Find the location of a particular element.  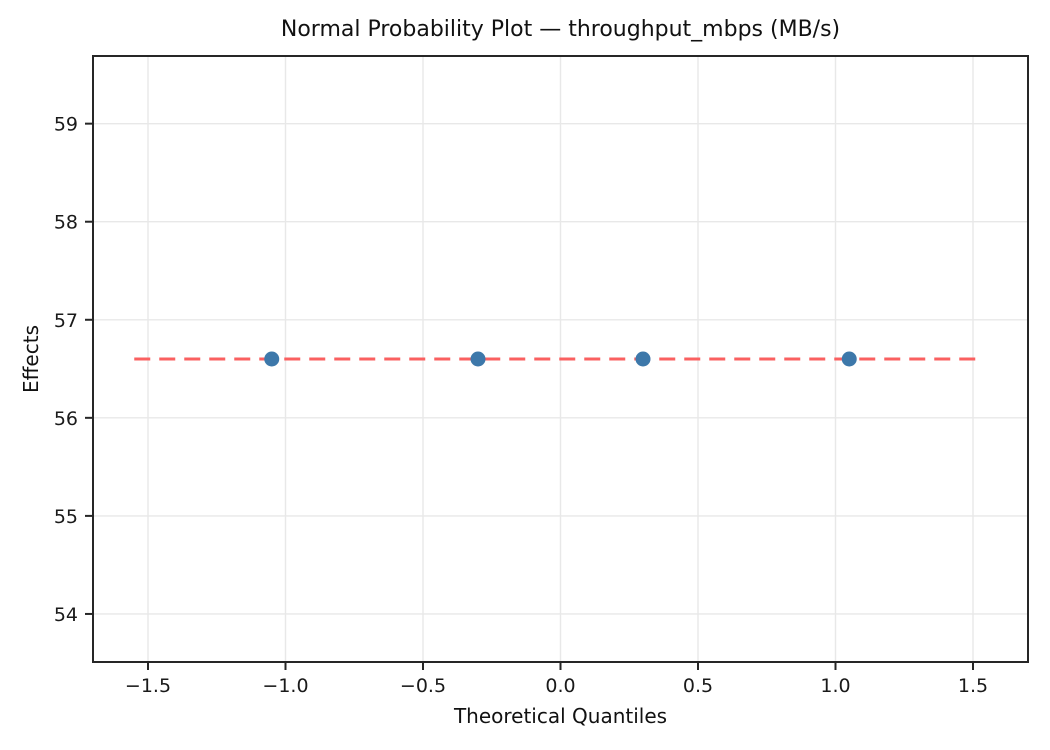

y-tick-label: 55 is located at coordinates (66, 517).